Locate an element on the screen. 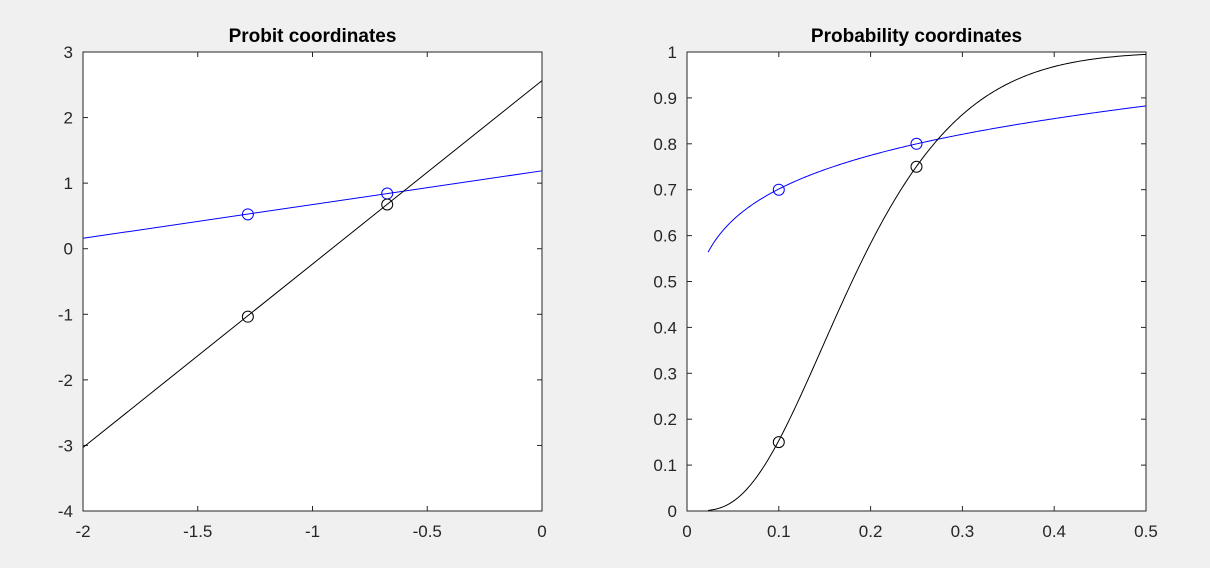  x-tick-label: 0.3 is located at coordinates (963, 531).